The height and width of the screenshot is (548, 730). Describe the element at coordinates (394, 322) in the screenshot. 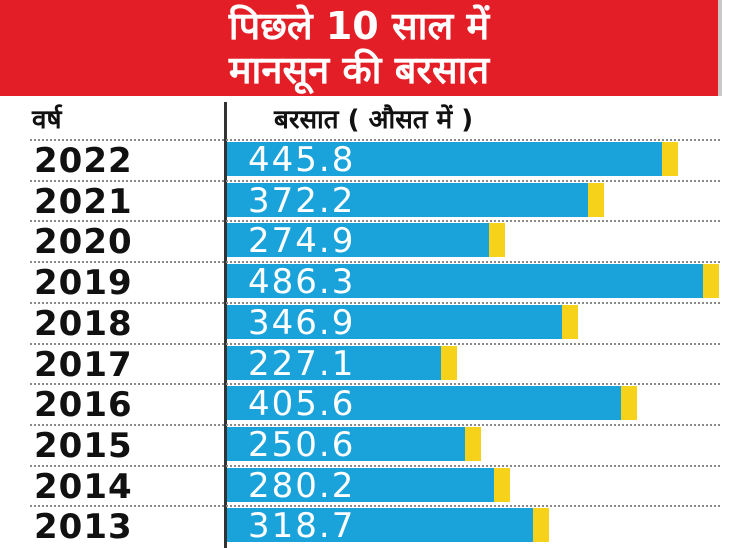

I see `bar-2018` at that location.